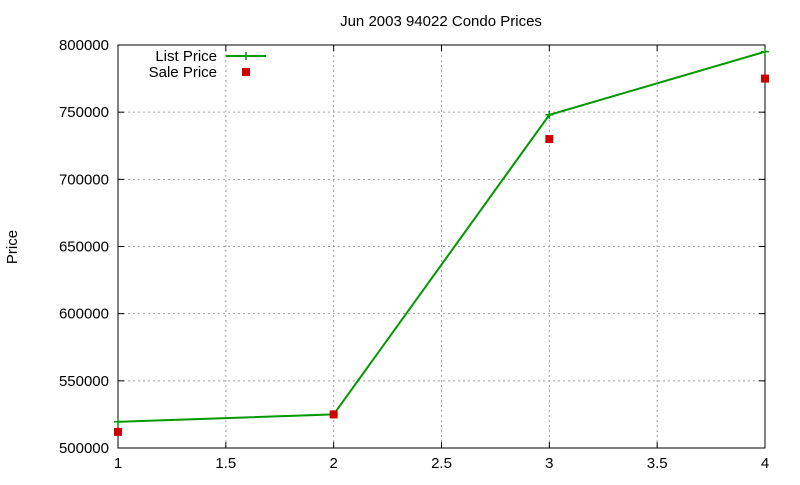 The height and width of the screenshot is (485, 800). I want to click on y-tick-label: 750000, so click(84, 112).